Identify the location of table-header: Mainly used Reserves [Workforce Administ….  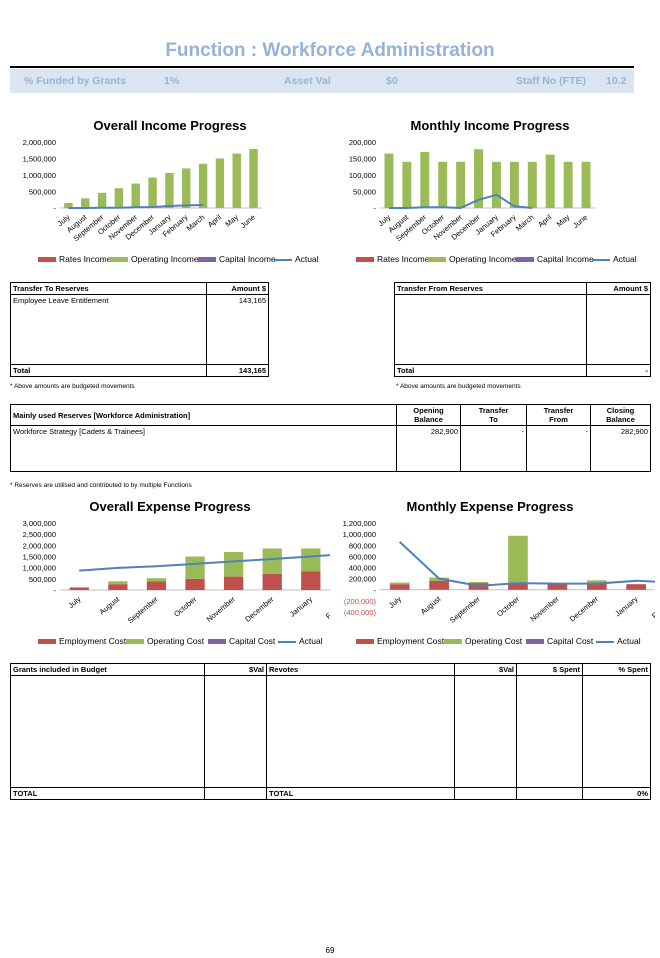
(330, 415).